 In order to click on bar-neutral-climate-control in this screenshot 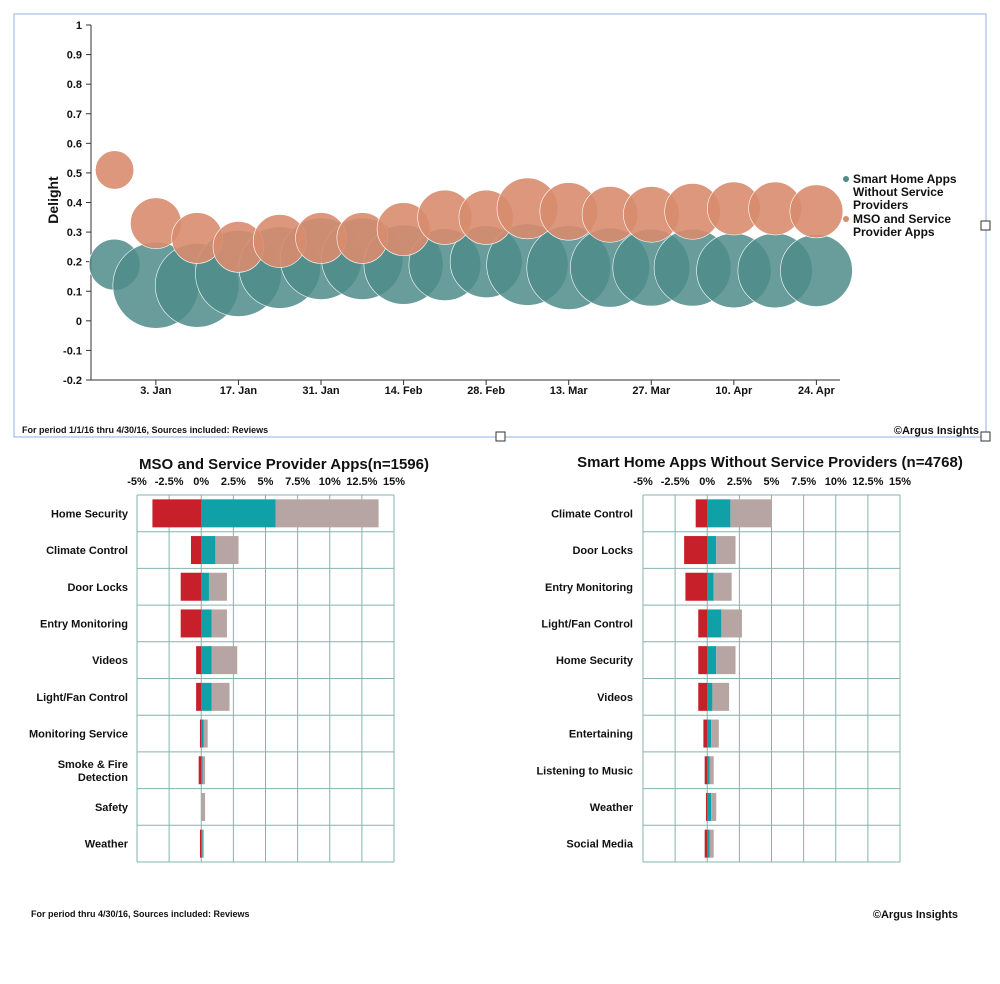, I will do `click(227, 550)`.